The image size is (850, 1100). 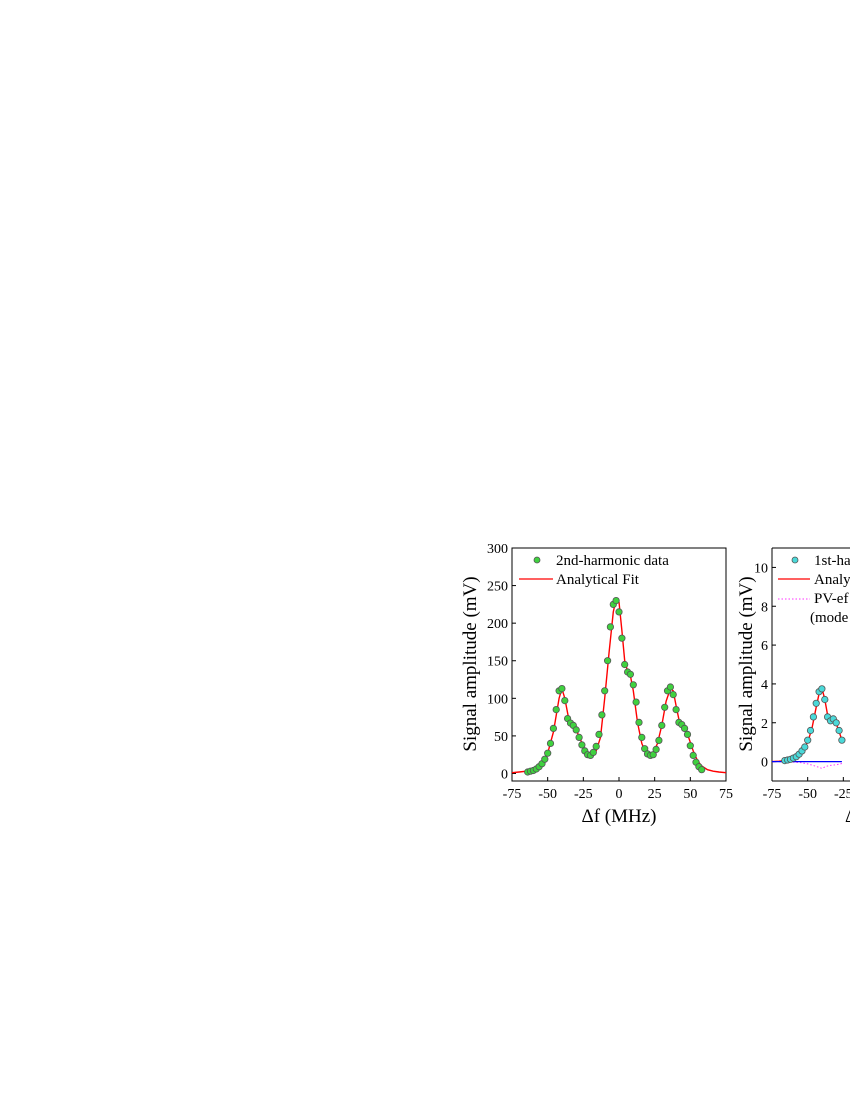 What do you see at coordinates (832, 561) in the screenshot?
I see `right-legend-label-data: 1st-ha` at bounding box center [832, 561].